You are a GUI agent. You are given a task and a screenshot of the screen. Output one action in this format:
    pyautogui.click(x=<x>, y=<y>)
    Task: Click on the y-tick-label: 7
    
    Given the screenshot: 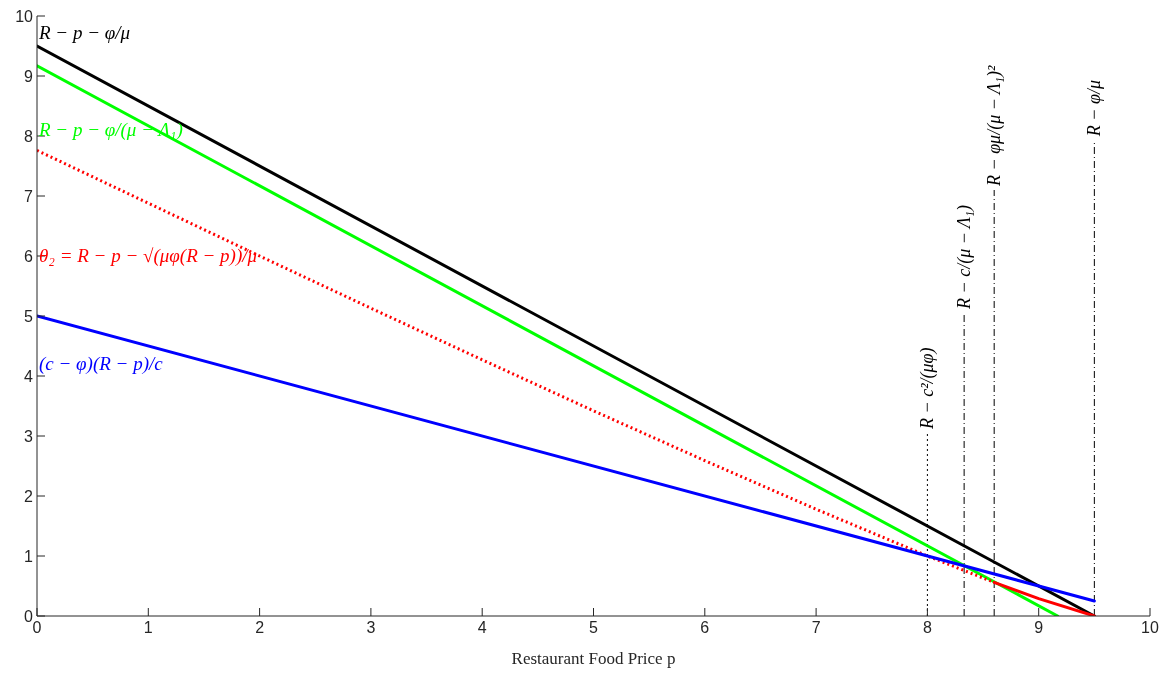 What is the action you would take?
    pyautogui.click(x=29, y=196)
    